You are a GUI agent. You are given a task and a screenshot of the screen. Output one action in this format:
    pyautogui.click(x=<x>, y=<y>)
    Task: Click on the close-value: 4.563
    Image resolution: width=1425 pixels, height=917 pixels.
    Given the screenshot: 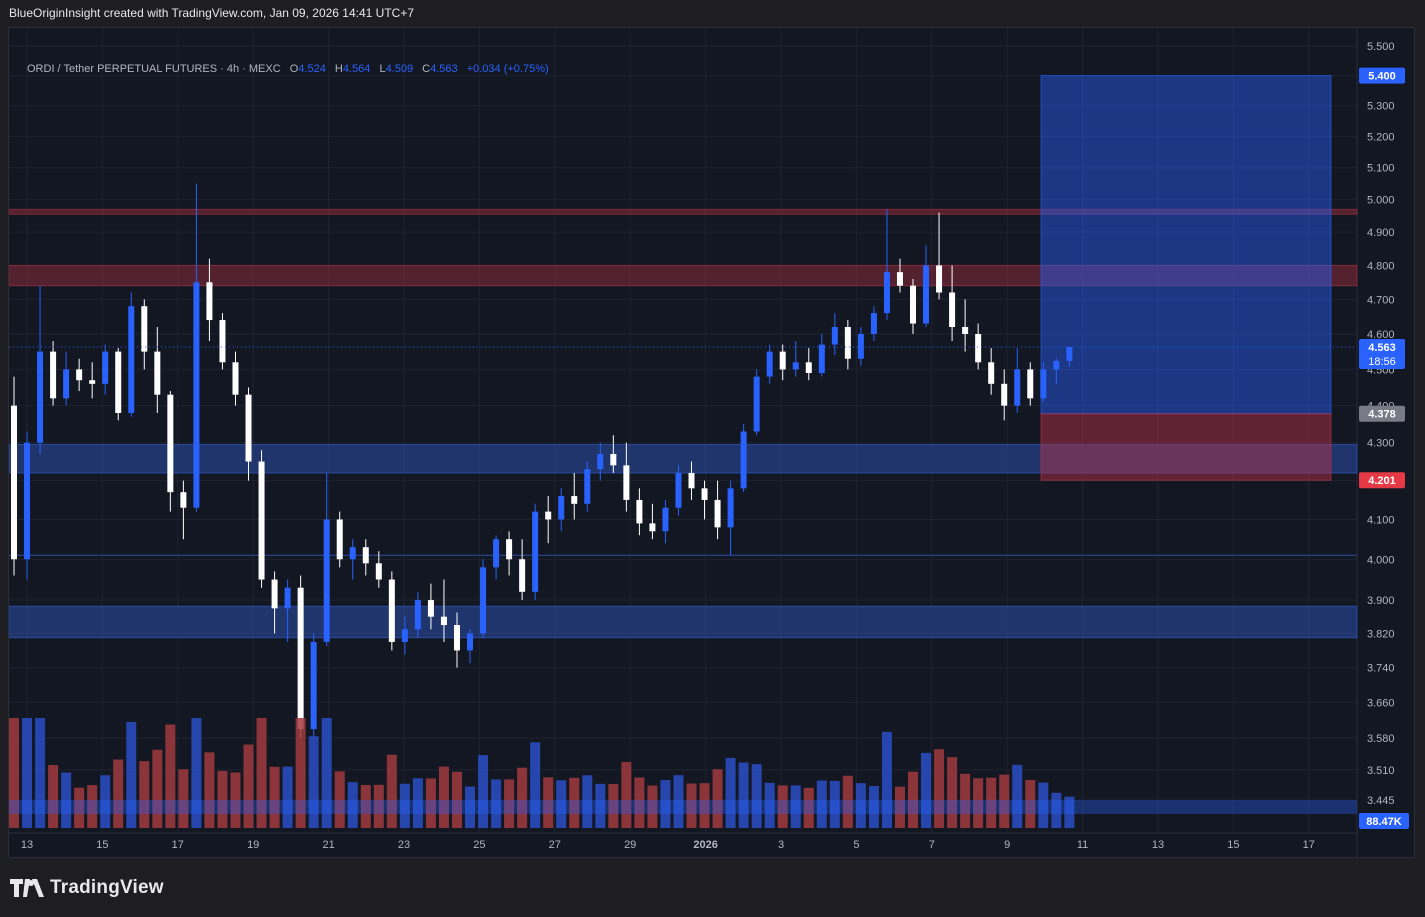 What is the action you would take?
    pyautogui.click(x=444, y=69)
    